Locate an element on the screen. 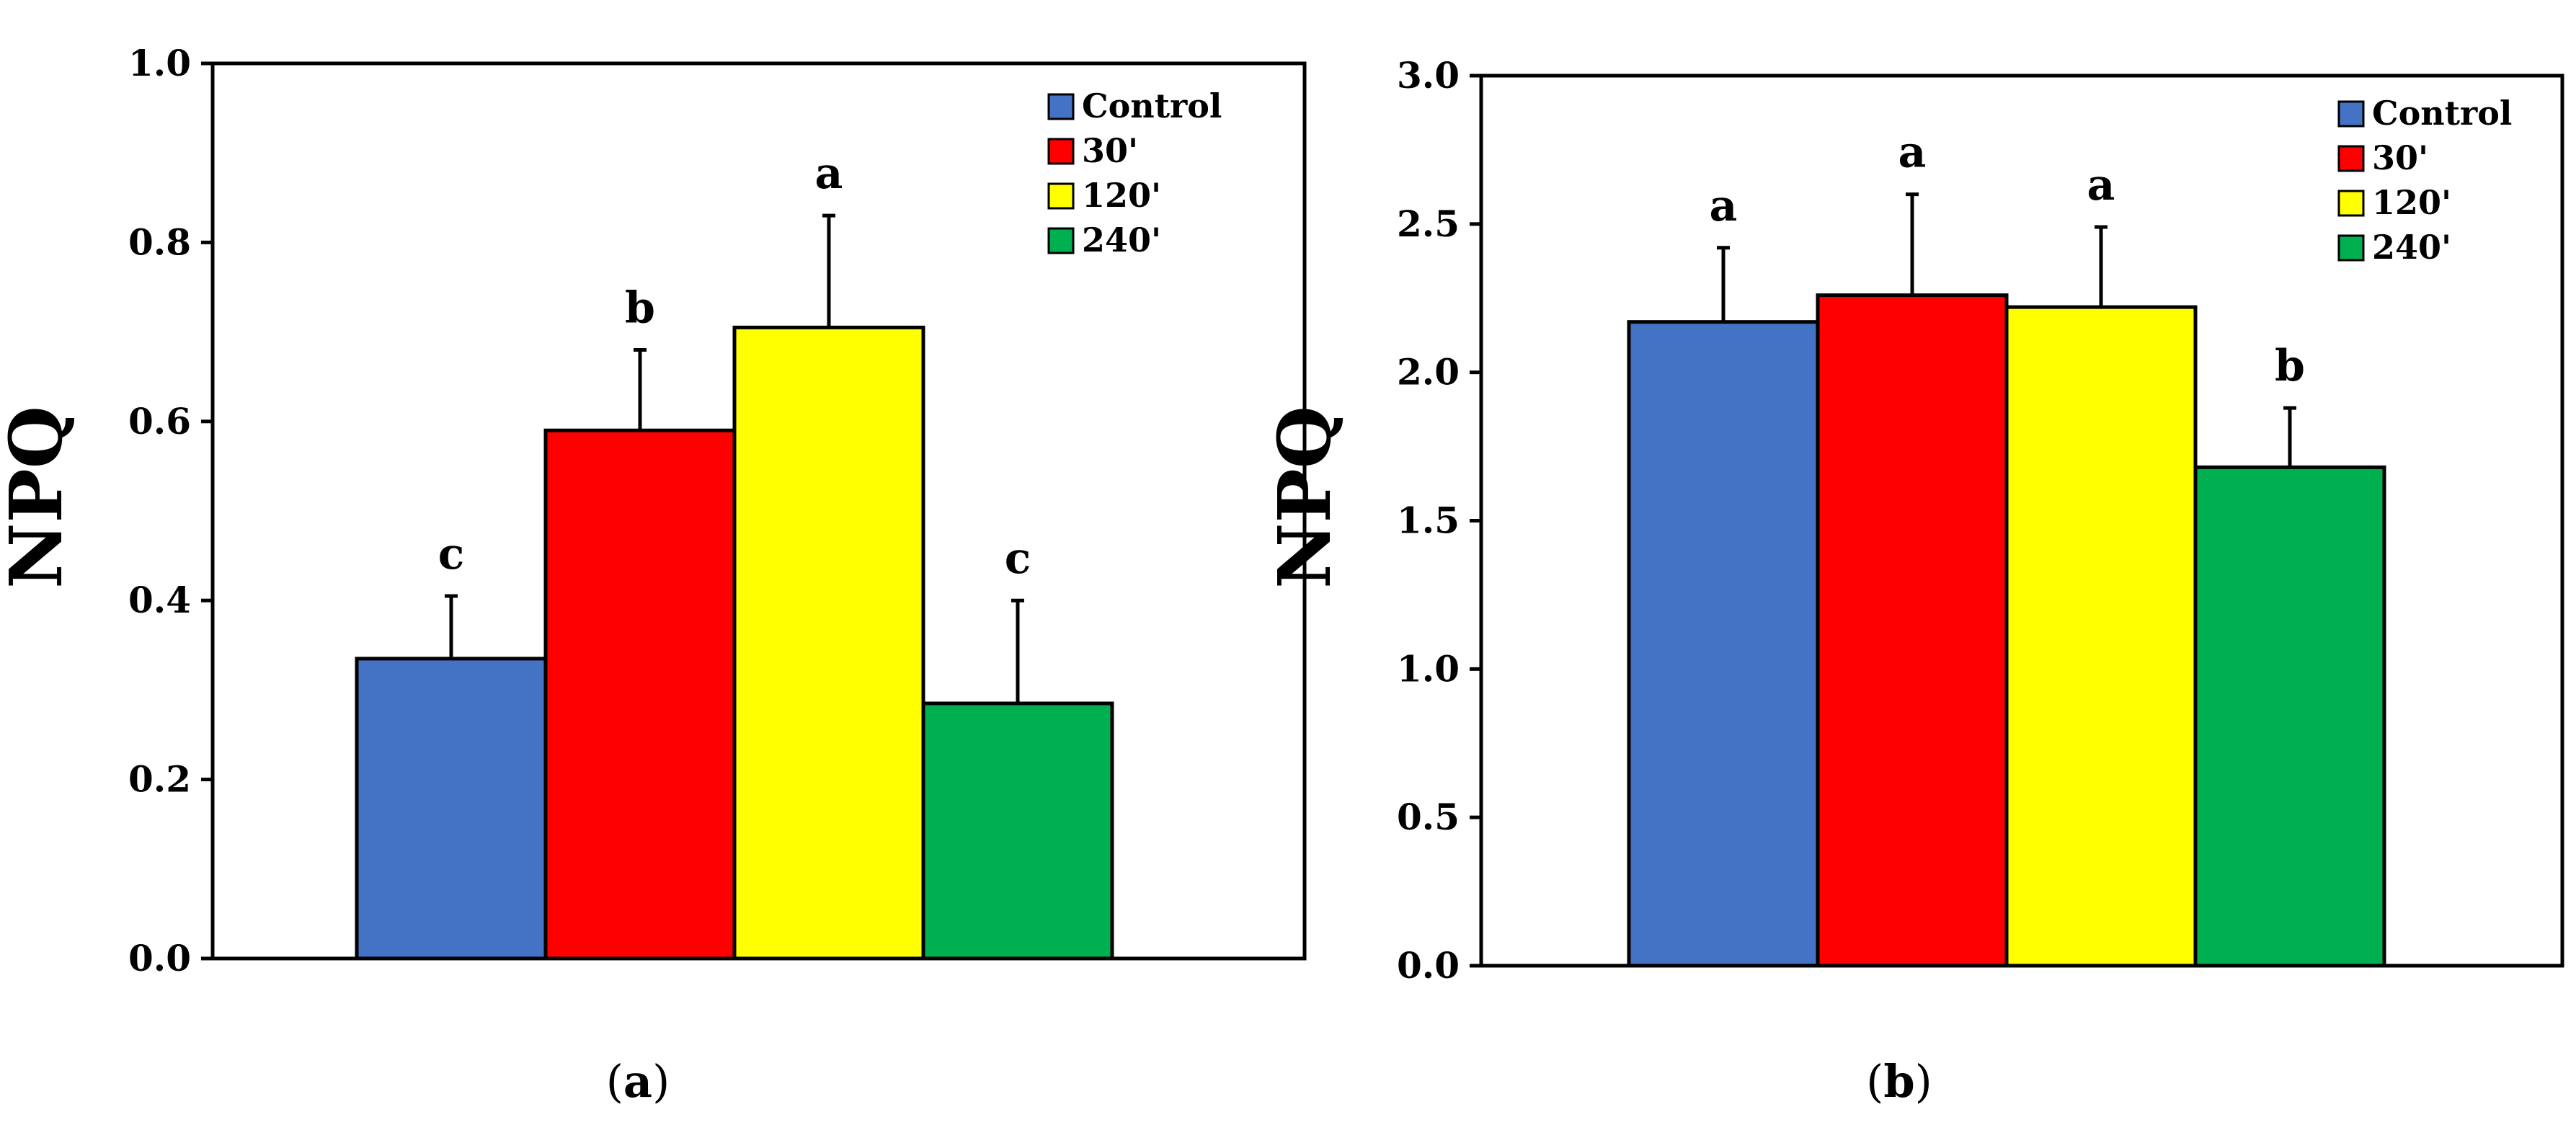  y-tick-label: 1.5 is located at coordinates (1428, 520).